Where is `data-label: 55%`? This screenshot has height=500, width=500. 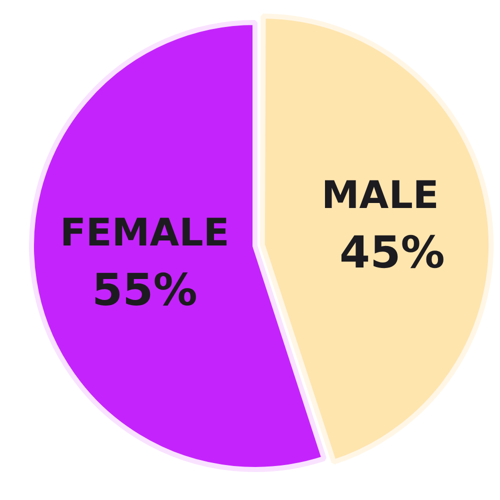
data-label: 55% is located at coordinates (145, 290).